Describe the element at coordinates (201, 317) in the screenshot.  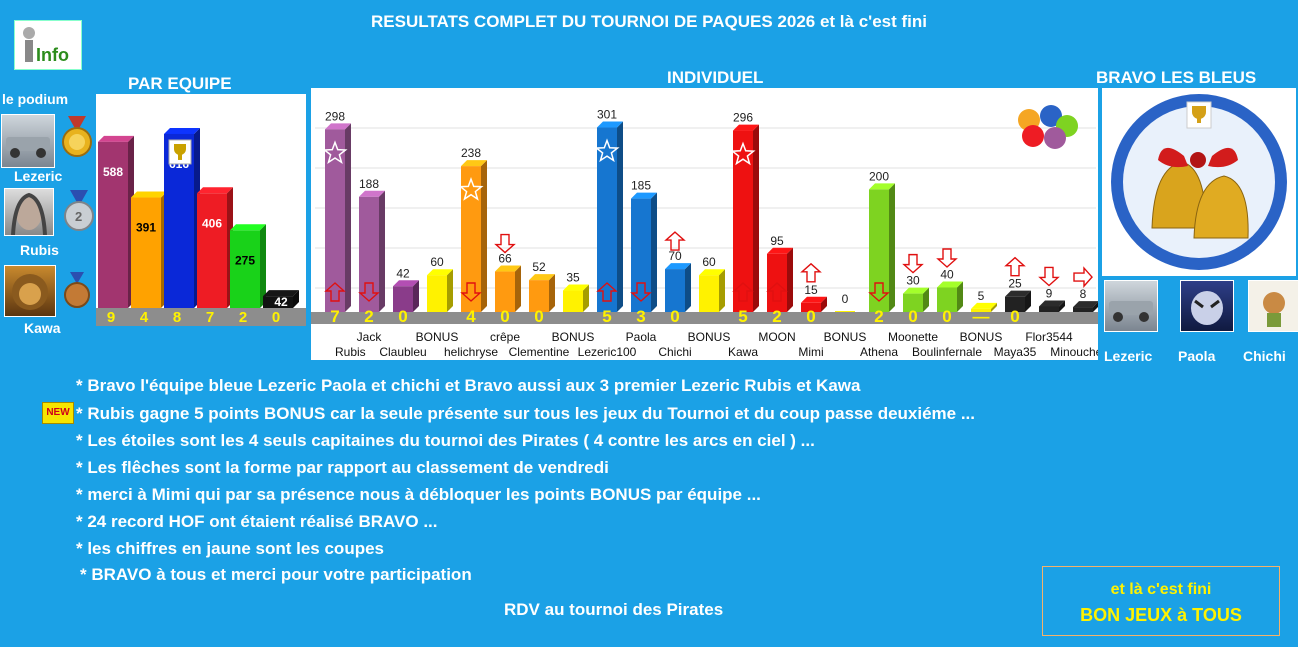
I see `team-floor` at that location.